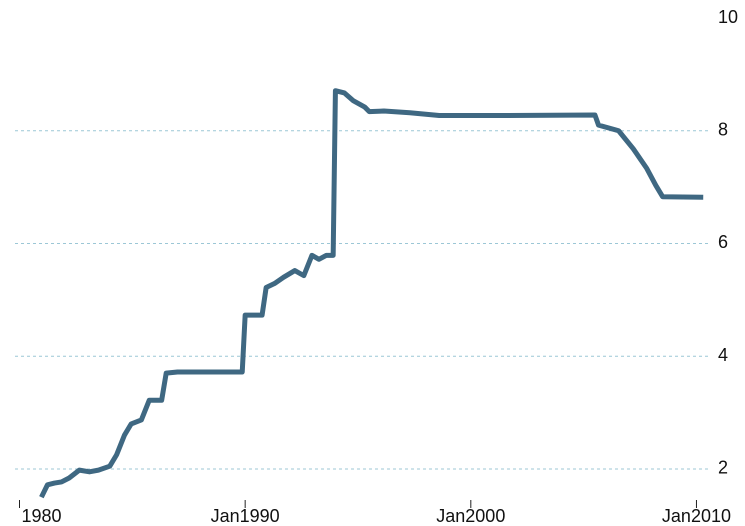 The height and width of the screenshot is (526, 745). I want to click on x-tick-label: 1980, so click(42, 516).